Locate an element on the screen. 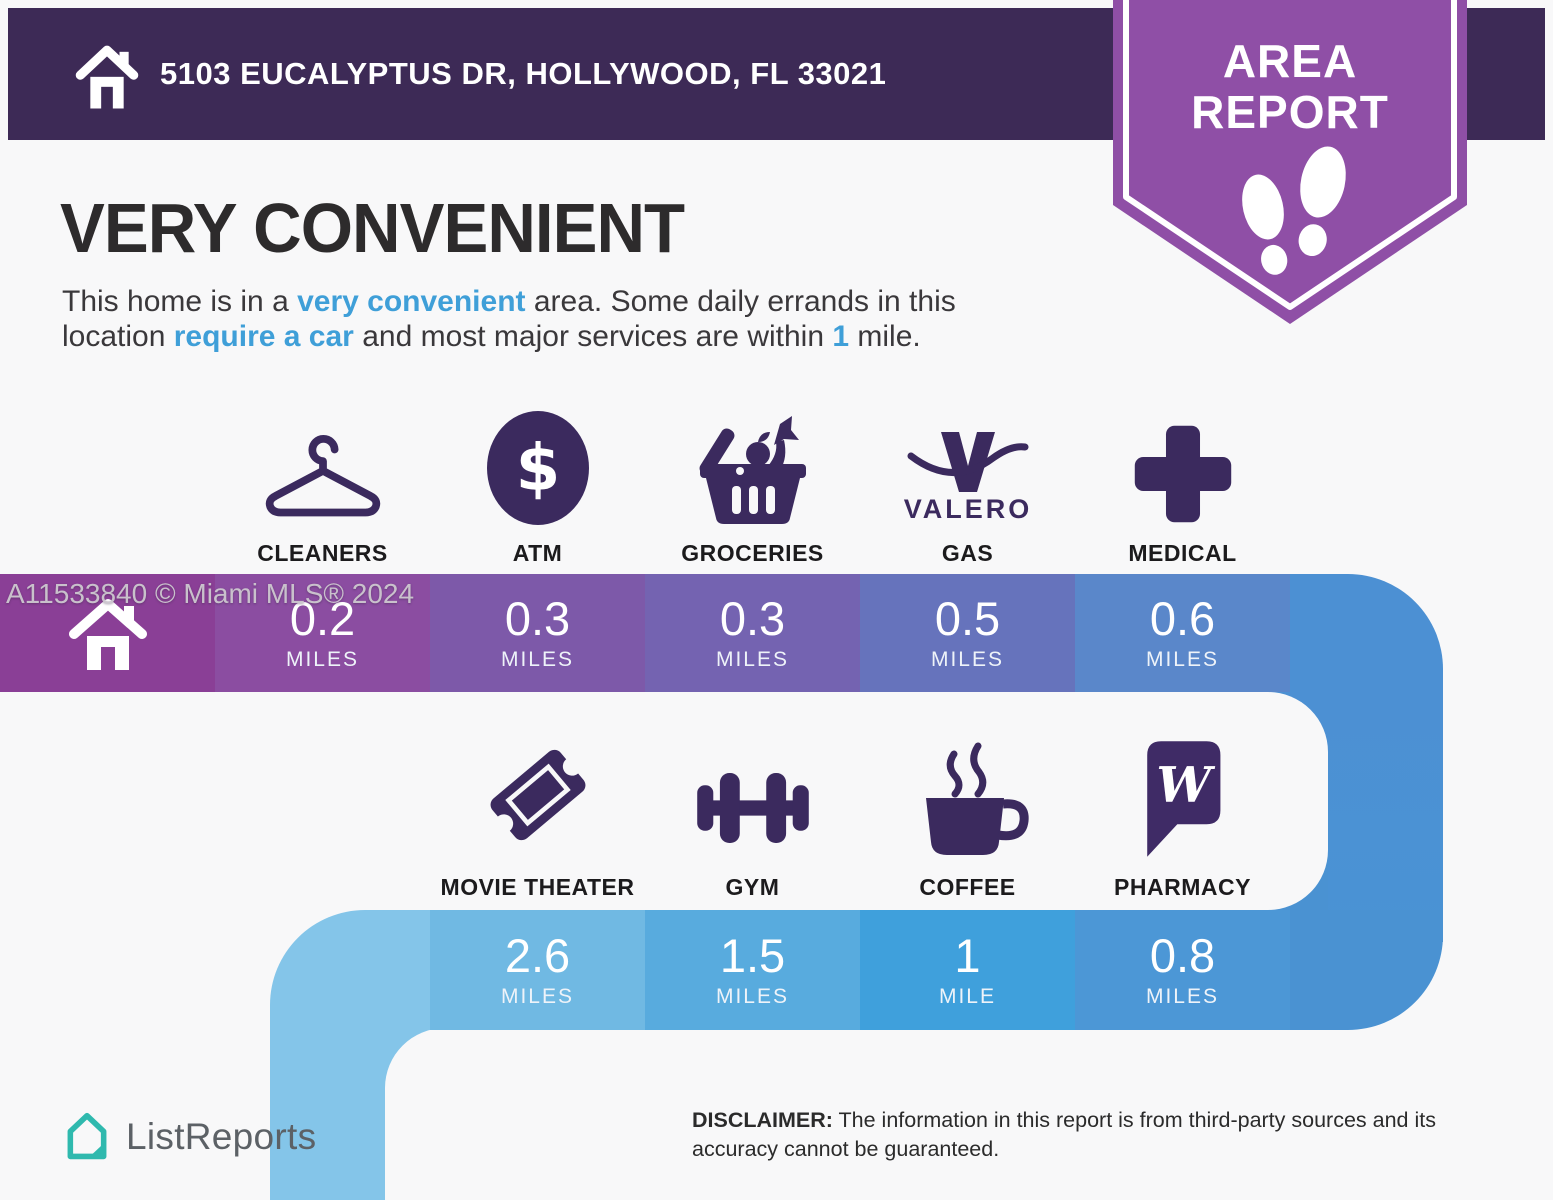 The height and width of the screenshot is (1200, 1553). listreports-house-icon is located at coordinates (87, 1136).